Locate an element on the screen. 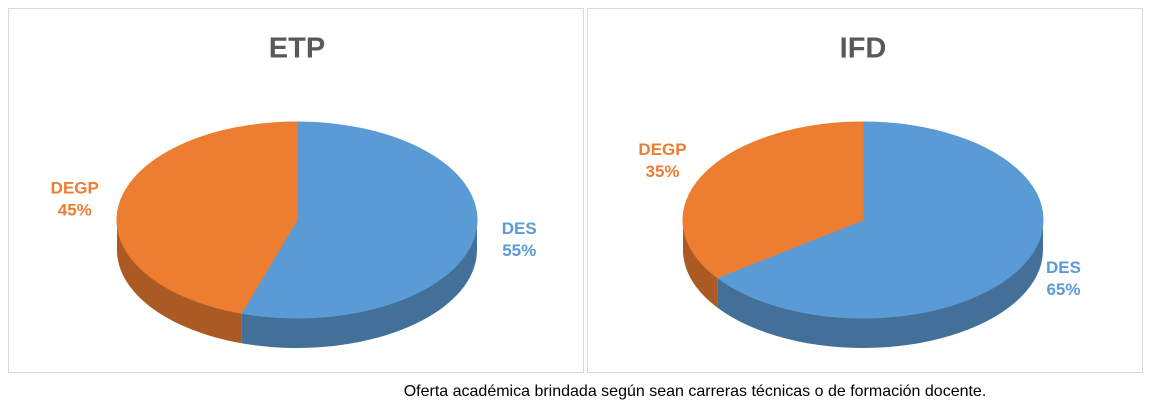 The image size is (1151, 417). label-value: 45% is located at coordinates (75, 210).